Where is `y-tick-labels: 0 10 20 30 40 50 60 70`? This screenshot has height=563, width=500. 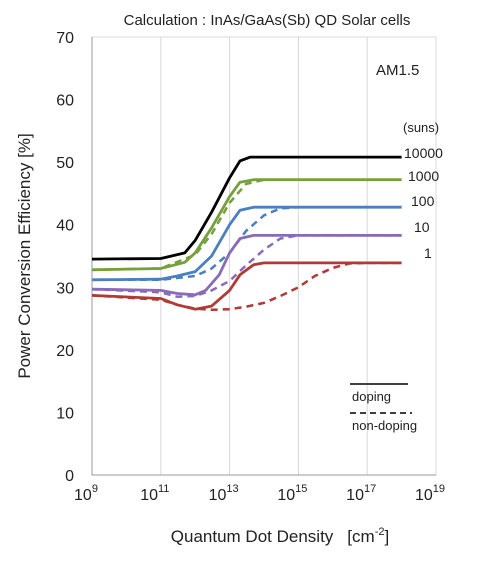 y-tick-labels: 0 10 20 30 40 50 60 70 is located at coordinates (65, 257).